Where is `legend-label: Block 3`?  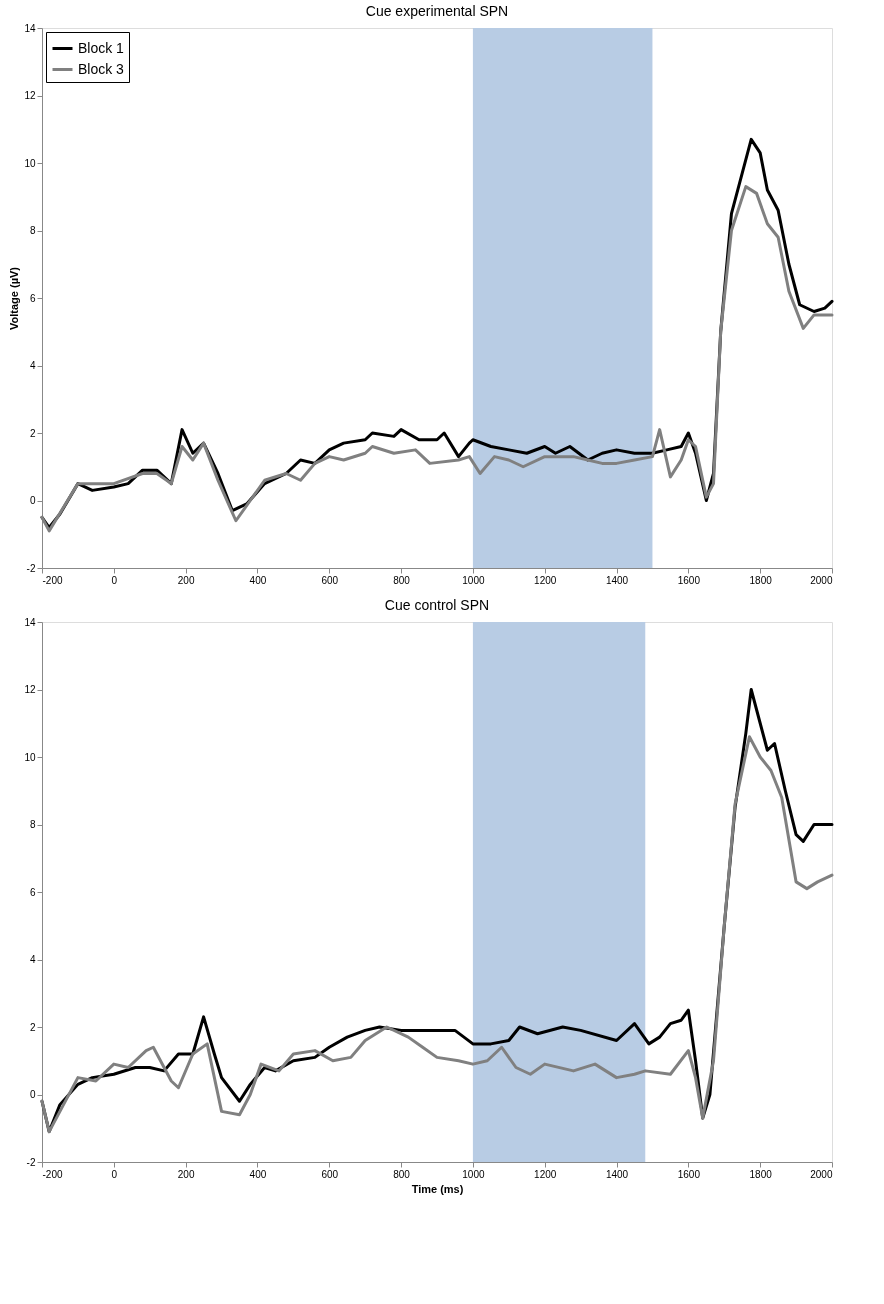 legend-label: Block 3 is located at coordinates (101, 68).